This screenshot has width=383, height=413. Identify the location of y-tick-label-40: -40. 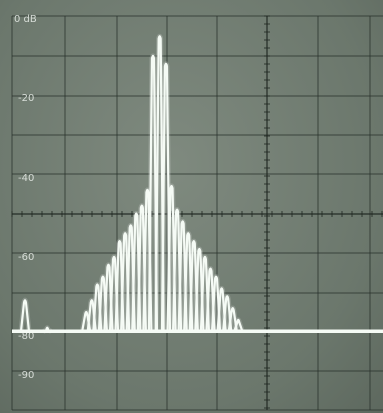
(26, 178).